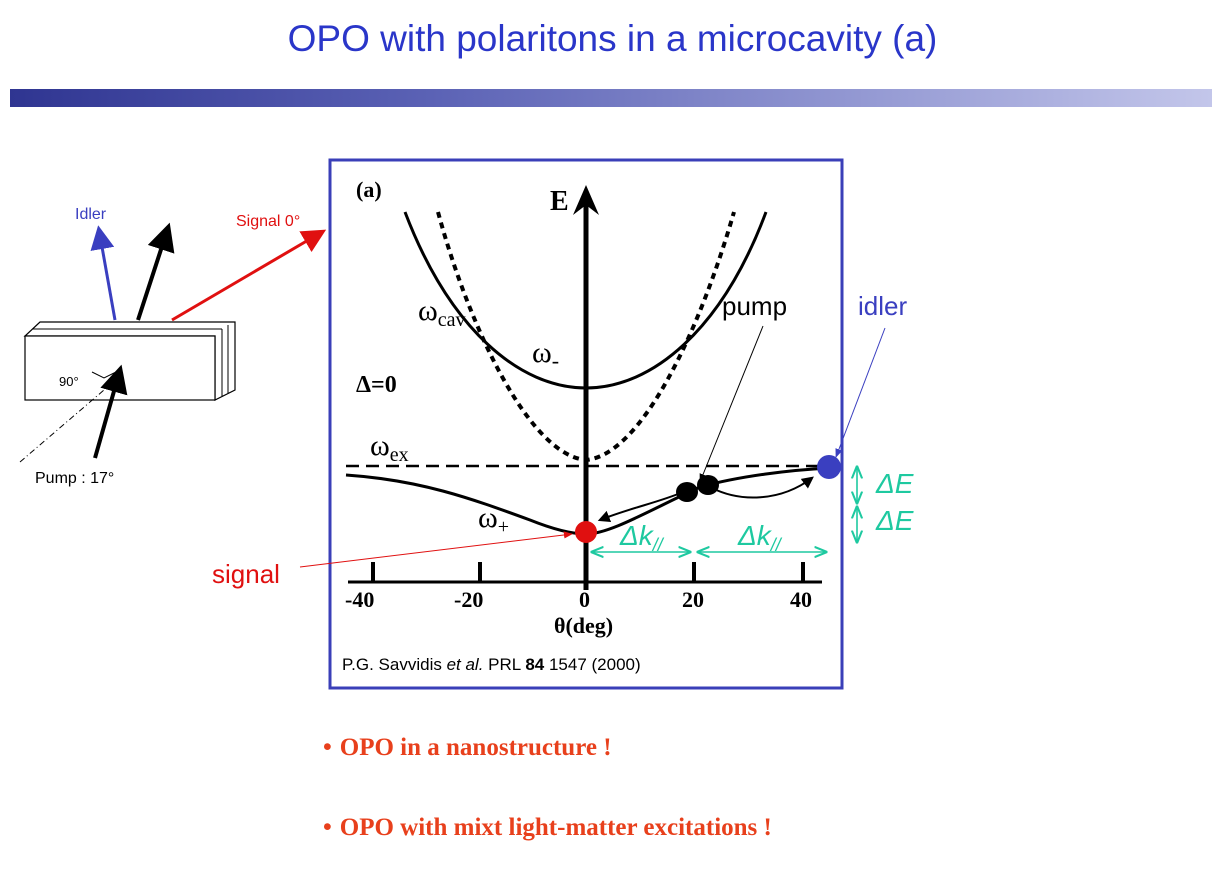  What do you see at coordinates (829, 467) in the screenshot?
I see `idler-dot` at bounding box center [829, 467].